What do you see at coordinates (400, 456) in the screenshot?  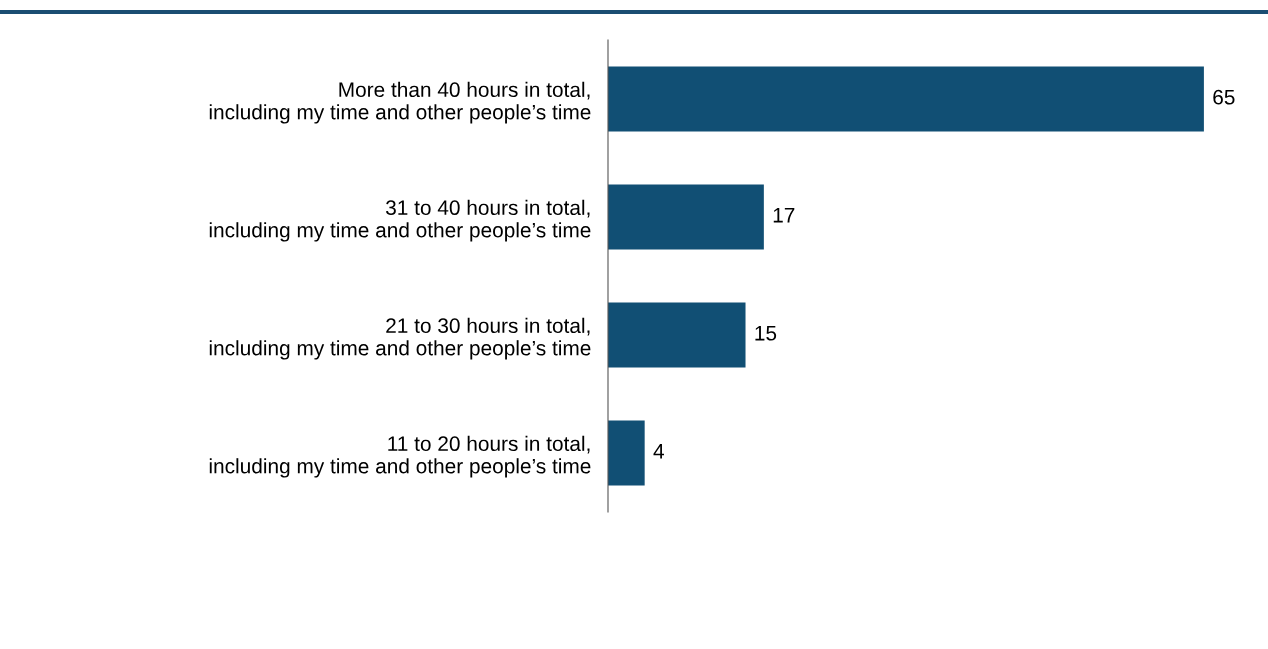 I see `y-tick-label: 11 to 20 hours in total, including my time and other people’s time` at bounding box center [400, 456].